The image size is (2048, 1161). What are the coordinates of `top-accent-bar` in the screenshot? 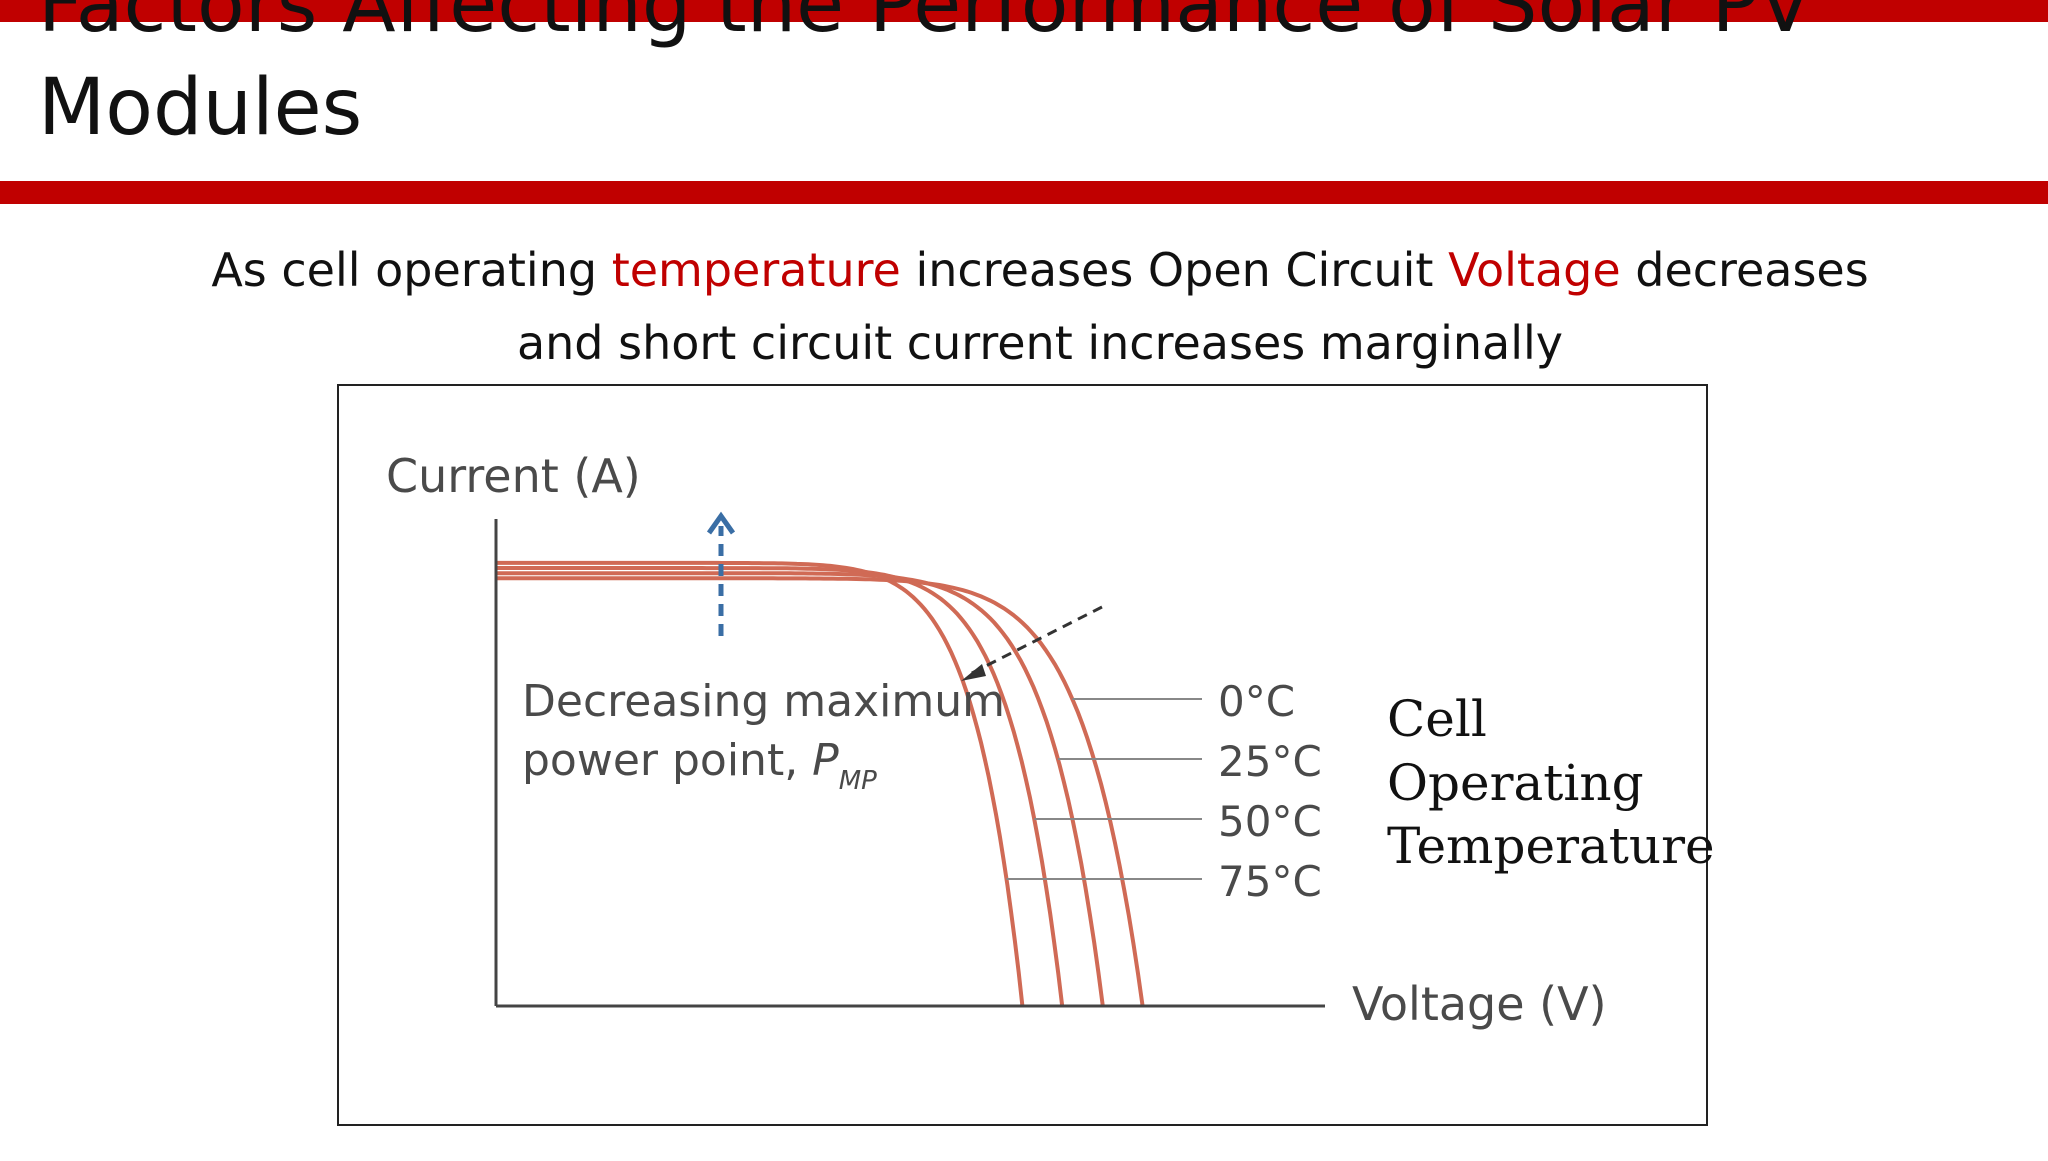 It's located at (1024, 11).